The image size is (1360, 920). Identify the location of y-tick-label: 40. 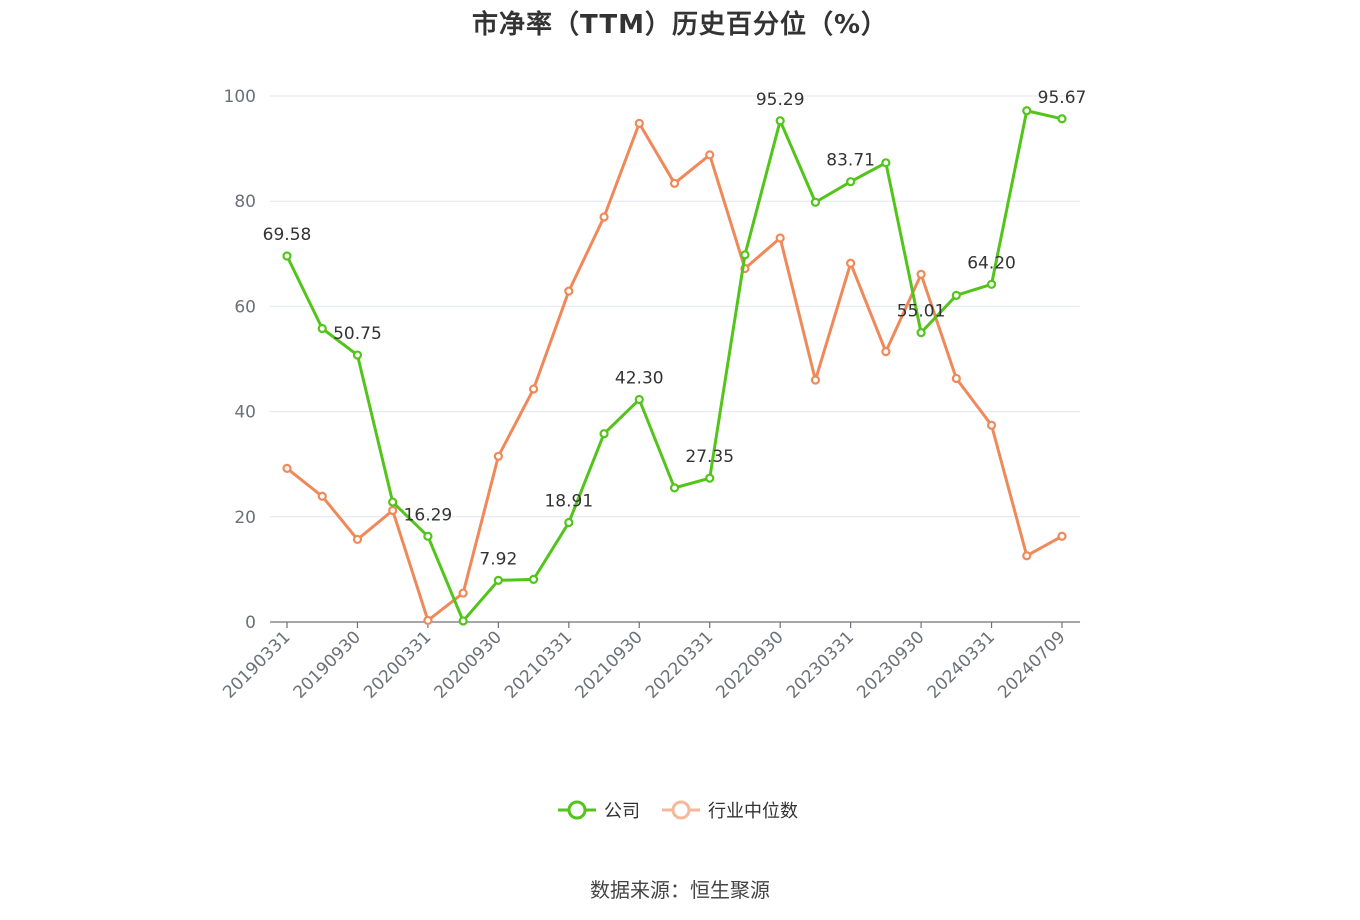
(245, 413).